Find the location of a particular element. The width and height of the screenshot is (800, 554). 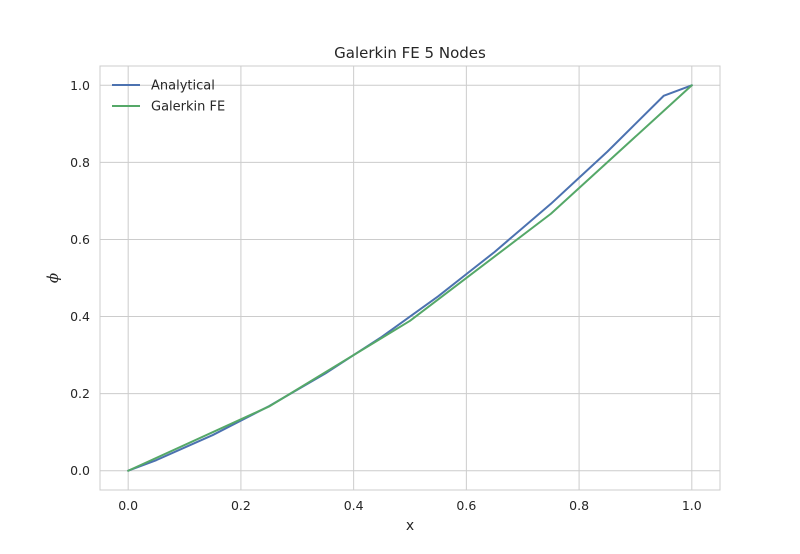

x-tick-label: 1.0 is located at coordinates (692, 505).